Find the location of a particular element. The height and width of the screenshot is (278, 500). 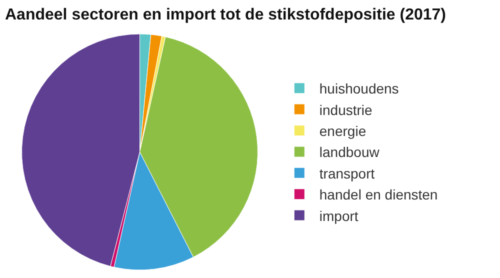

legend-label: handel en diensten is located at coordinates (378, 194).